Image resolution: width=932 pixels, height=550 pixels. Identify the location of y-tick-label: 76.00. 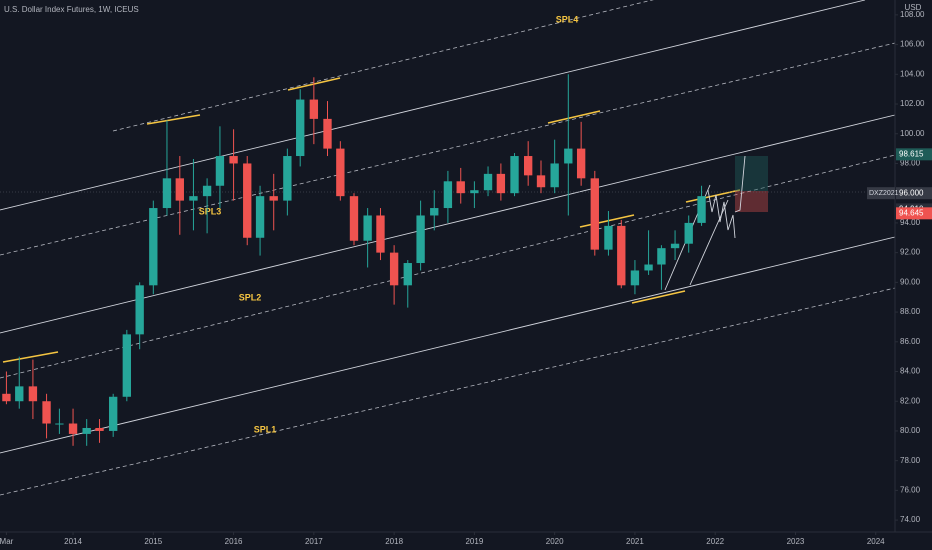
(910, 490).